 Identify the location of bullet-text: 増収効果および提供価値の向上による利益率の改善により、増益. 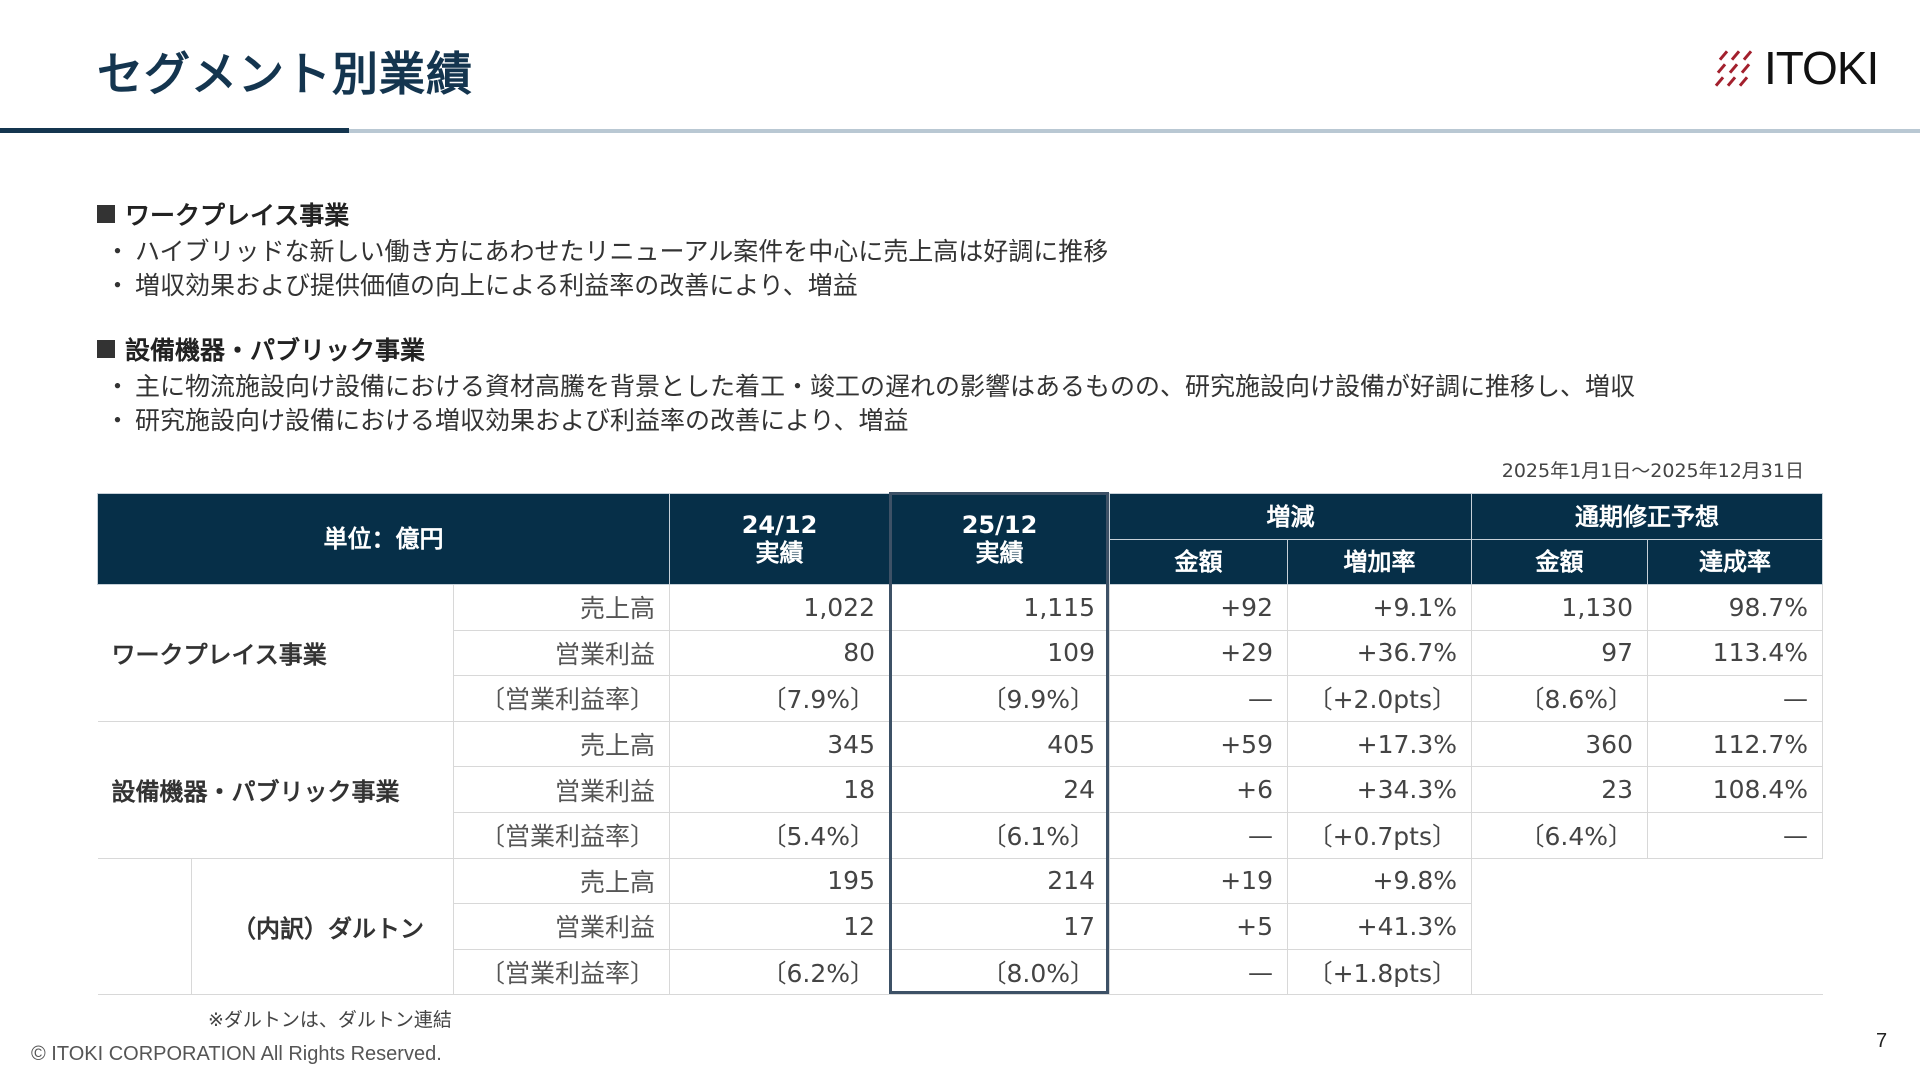
(496, 285).